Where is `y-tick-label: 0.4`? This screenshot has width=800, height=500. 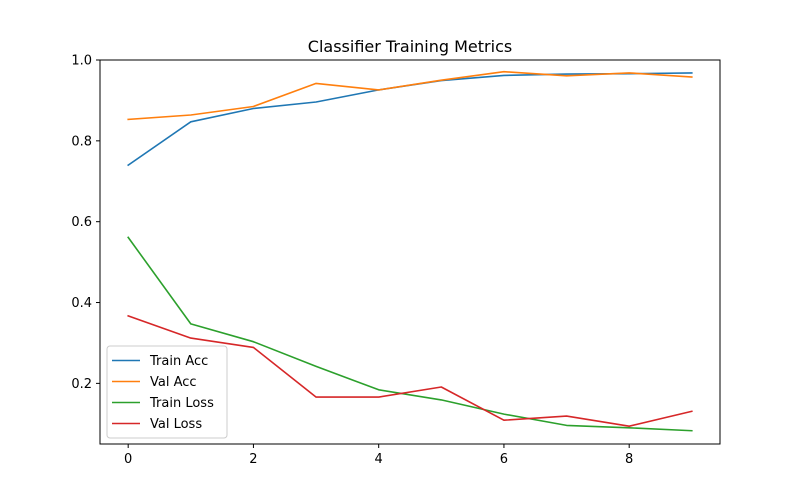 y-tick-label: 0.4 is located at coordinates (81, 303).